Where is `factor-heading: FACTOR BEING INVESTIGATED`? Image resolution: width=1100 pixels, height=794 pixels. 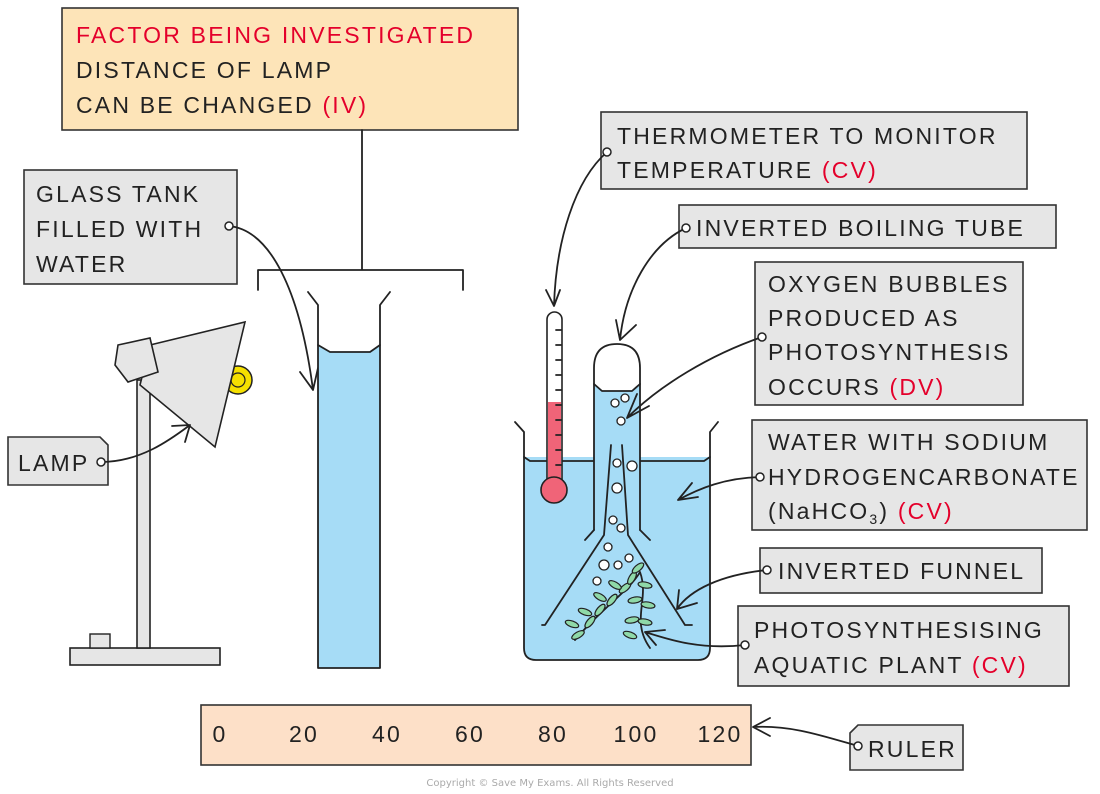
factor-heading: FACTOR BEING INVESTIGATED is located at coordinates (275, 35).